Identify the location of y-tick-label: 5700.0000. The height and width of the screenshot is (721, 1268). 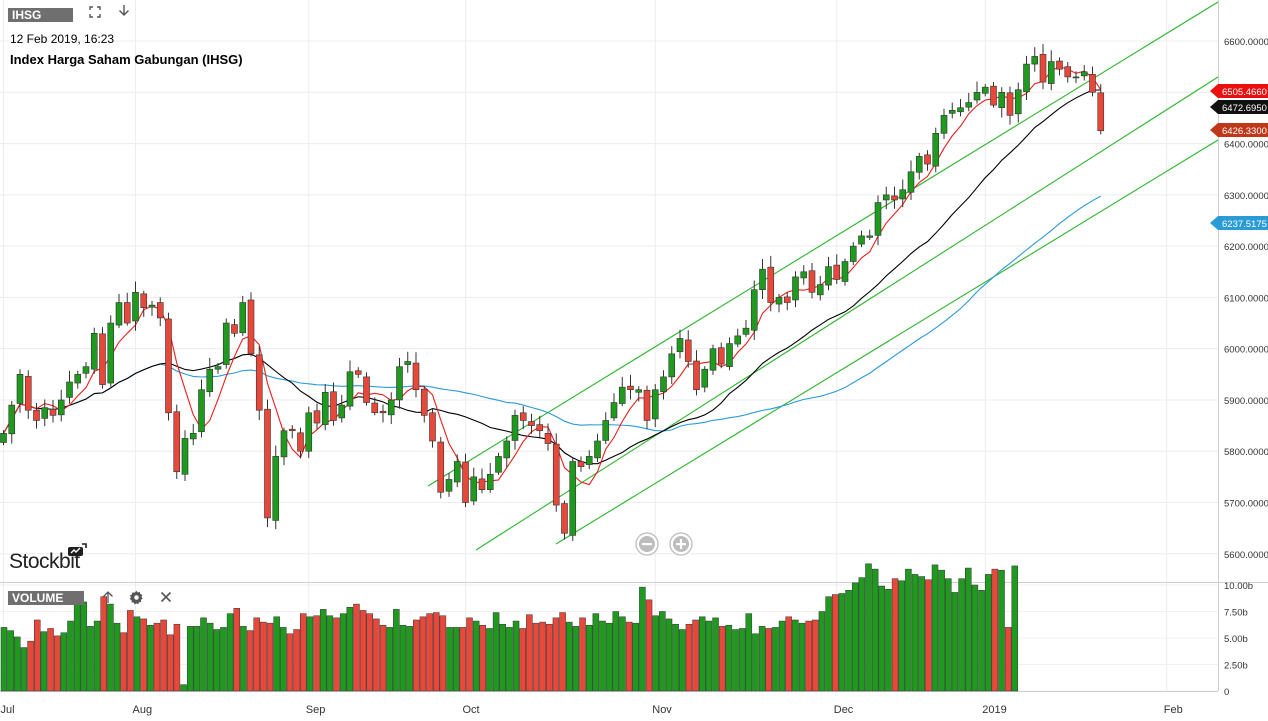
(1246, 504).